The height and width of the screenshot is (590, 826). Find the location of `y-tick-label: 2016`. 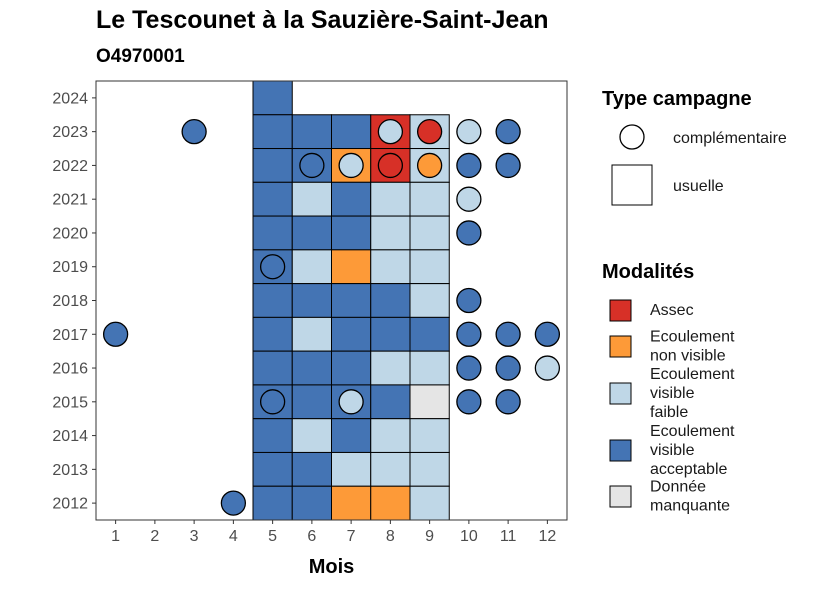

y-tick-label: 2016 is located at coordinates (70, 369).